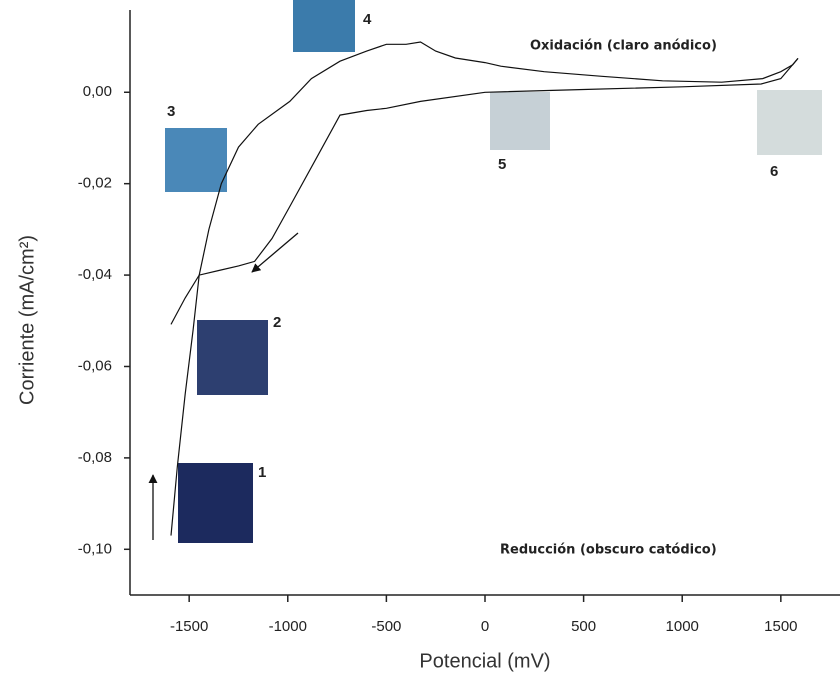 This screenshot has height=677, width=840. Describe the element at coordinates (780, 626) in the screenshot. I see `x-tick-label: 1500` at that location.